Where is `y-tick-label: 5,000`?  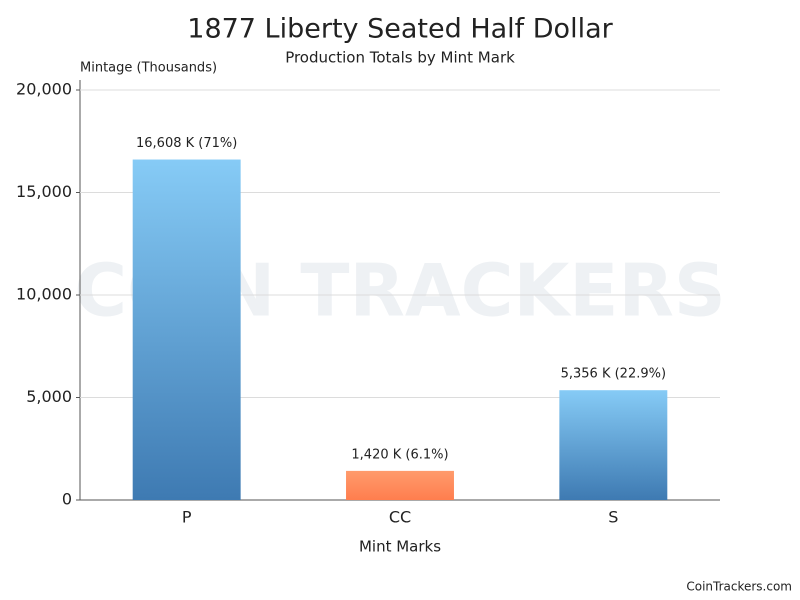
y-tick-label: 5,000 is located at coordinates (49, 396).